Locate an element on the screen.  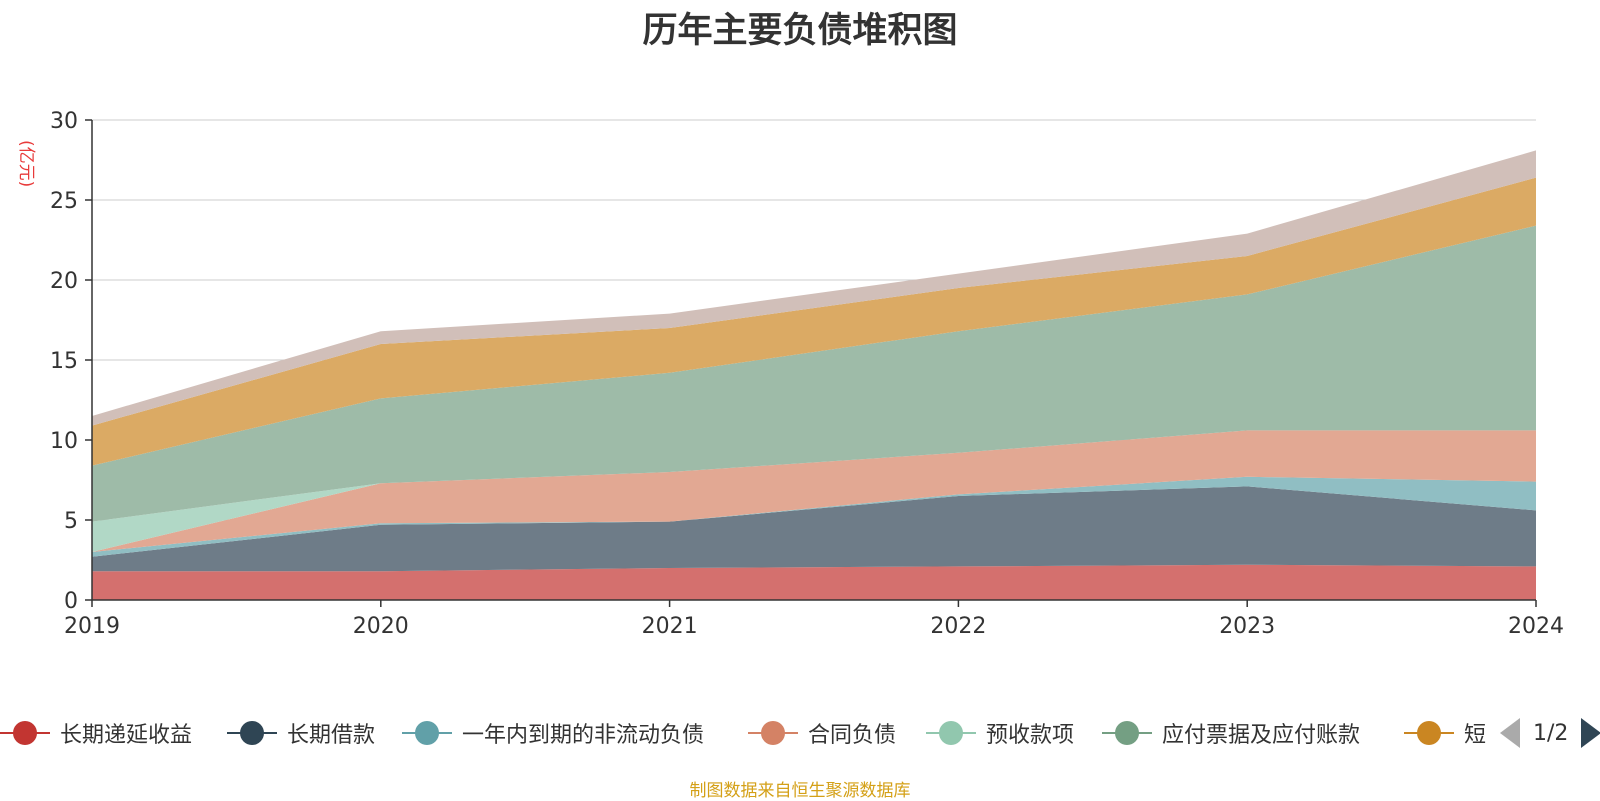
x-tick-label: 2024 is located at coordinates (1536, 626).